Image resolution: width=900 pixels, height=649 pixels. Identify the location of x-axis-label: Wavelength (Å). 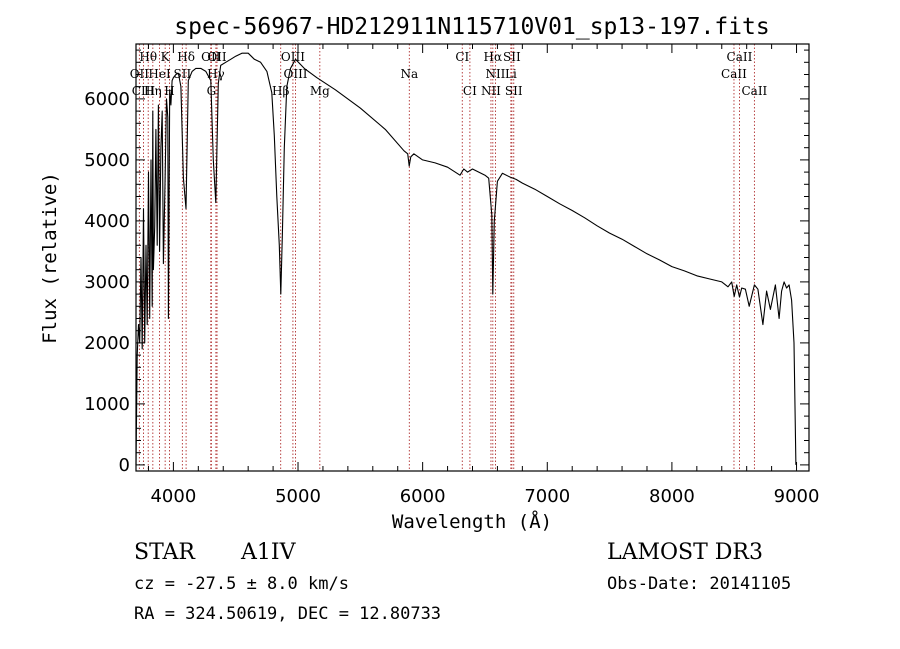
(472, 521).